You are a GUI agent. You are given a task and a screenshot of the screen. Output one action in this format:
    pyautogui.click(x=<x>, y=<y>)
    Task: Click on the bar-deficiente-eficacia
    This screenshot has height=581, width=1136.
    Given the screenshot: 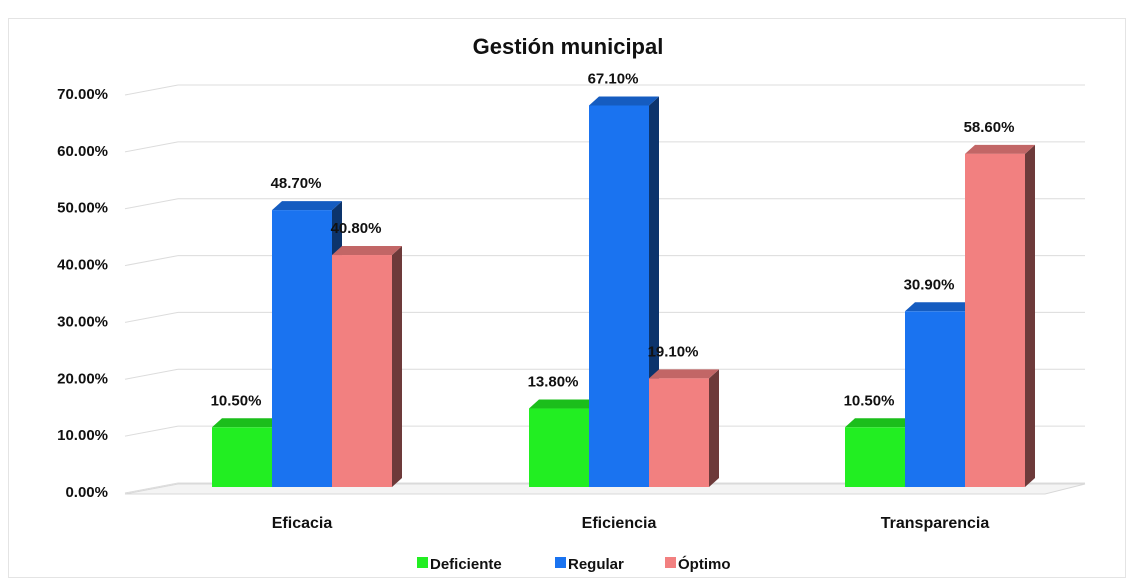 What is the action you would take?
    pyautogui.click(x=247, y=452)
    